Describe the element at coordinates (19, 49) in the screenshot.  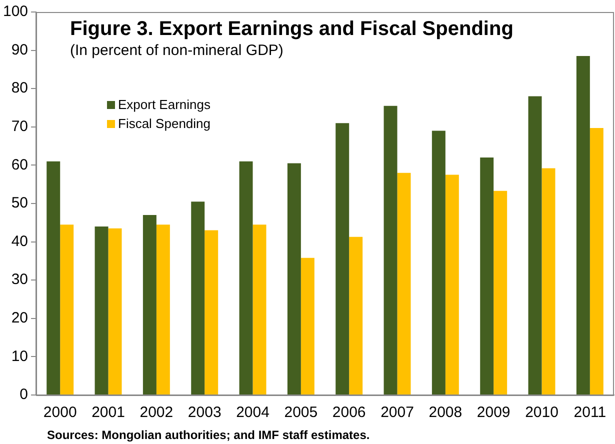
I see `y-tick-label: 90` at that location.